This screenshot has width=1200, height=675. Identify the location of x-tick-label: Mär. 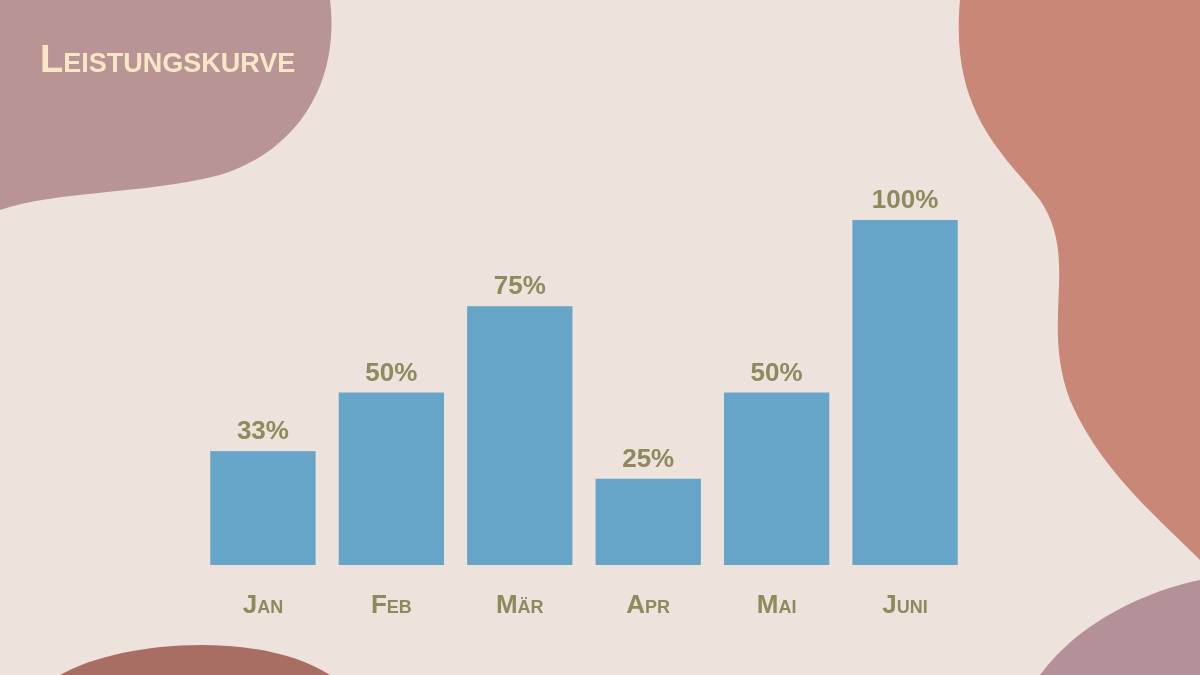
(519, 604).